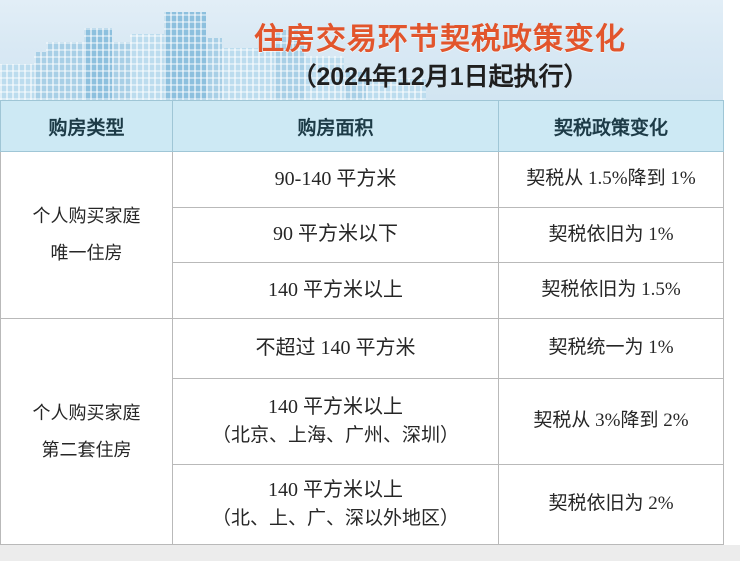 This screenshot has width=740, height=561. What do you see at coordinates (215, 50) in the screenshot?
I see `city-skyline-illustration` at bounding box center [215, 50].